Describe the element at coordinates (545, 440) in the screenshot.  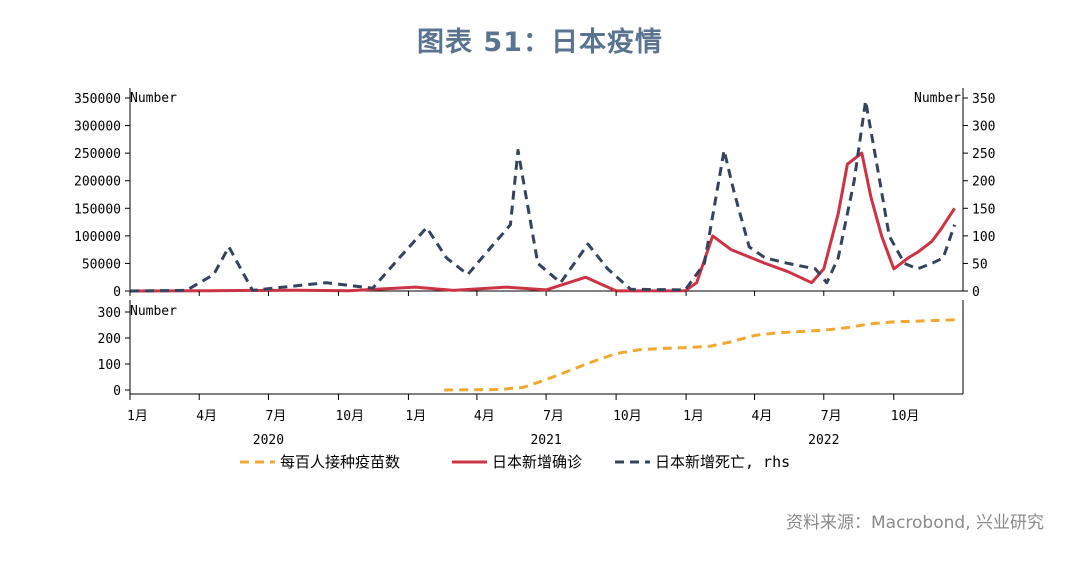
I see `x-tick-label-year: 2021` at that location.